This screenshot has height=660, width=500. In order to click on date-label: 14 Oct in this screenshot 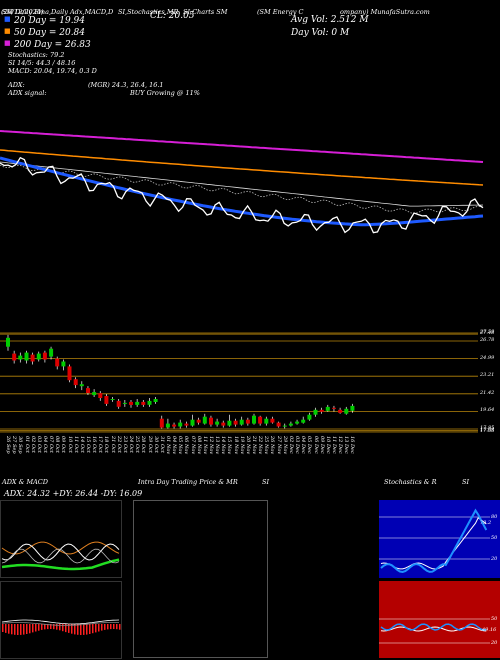, I will do `click(81, 444)`.